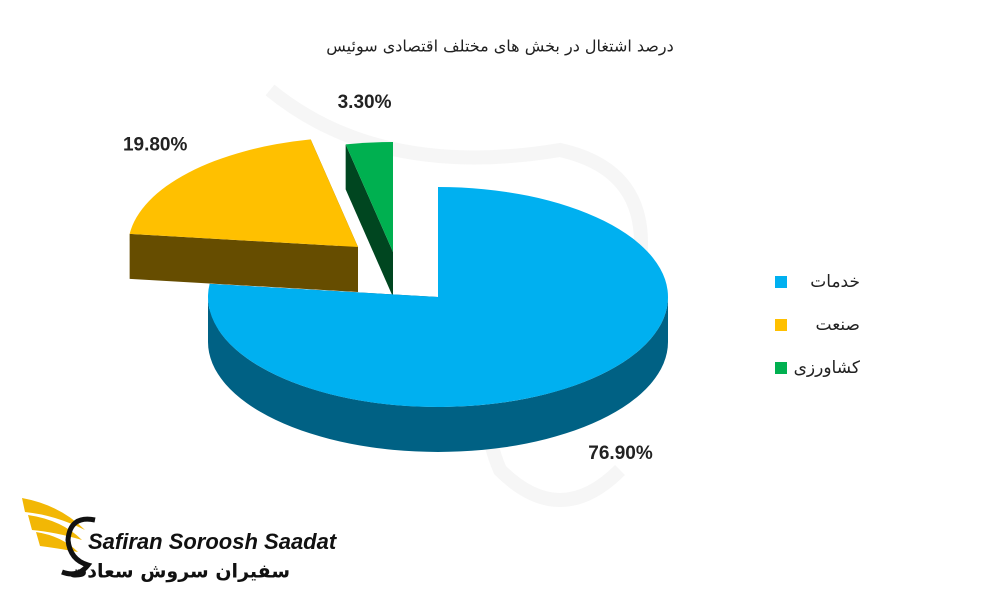  I want to click on logo-name-fa: سفیران سروش سعادت, so click(179, 572).